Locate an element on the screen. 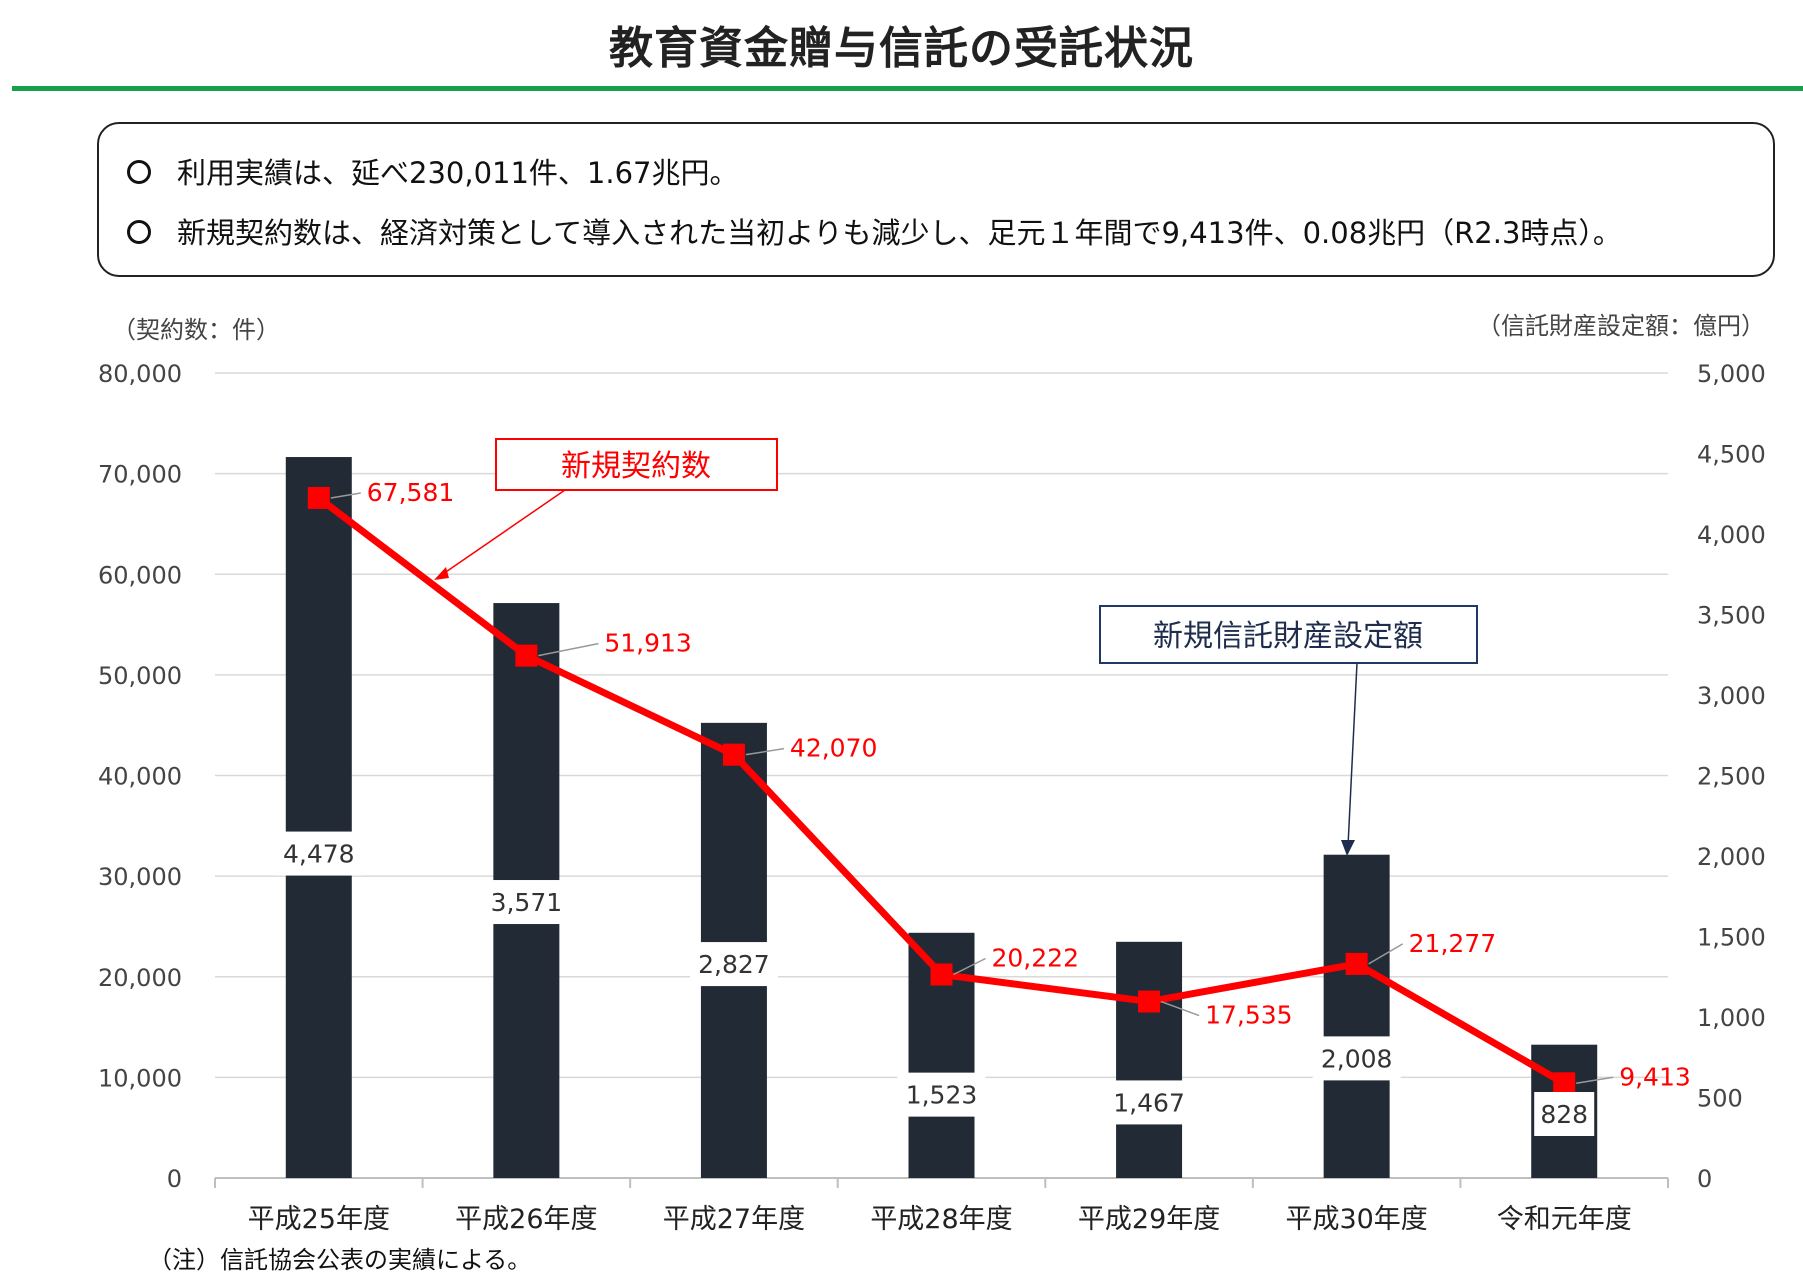 This screenshot has height=1278, width=1803. line-value-label: 51,913 is located at coordinates (647, 643).